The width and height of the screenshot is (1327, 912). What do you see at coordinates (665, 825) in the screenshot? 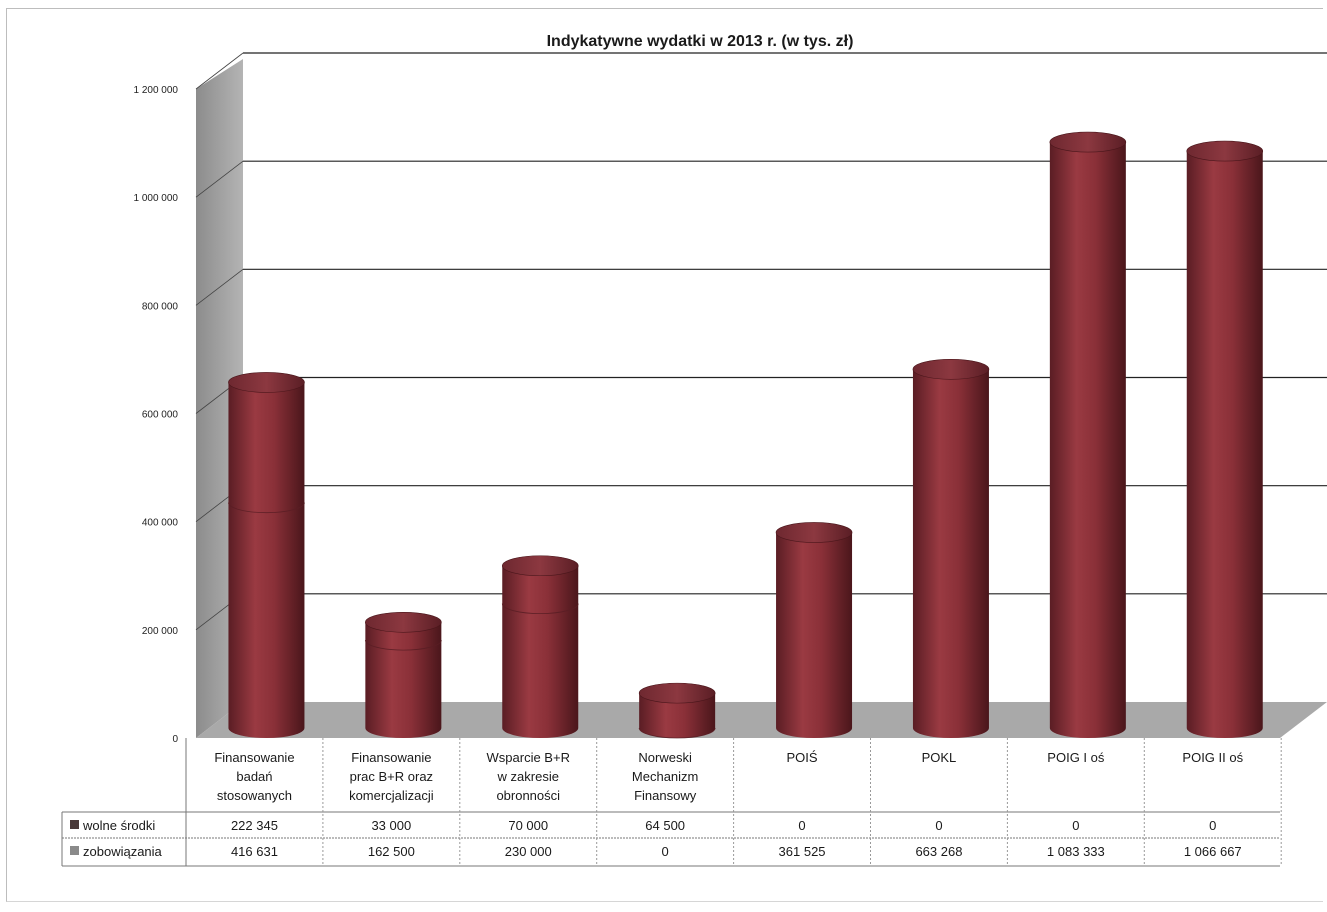
I see `data-label: 64 500` at bounding box center [665, 825].